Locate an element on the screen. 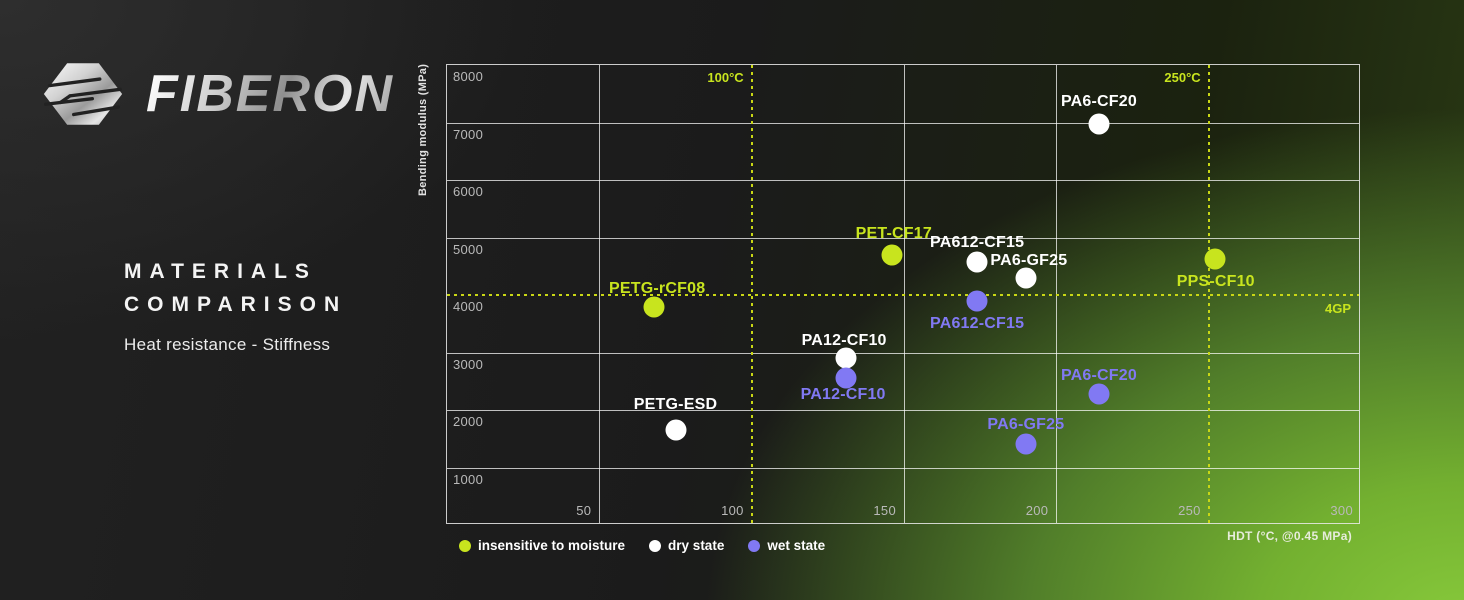  y-tick-label: 7000 is located at coordinates (468, 134).